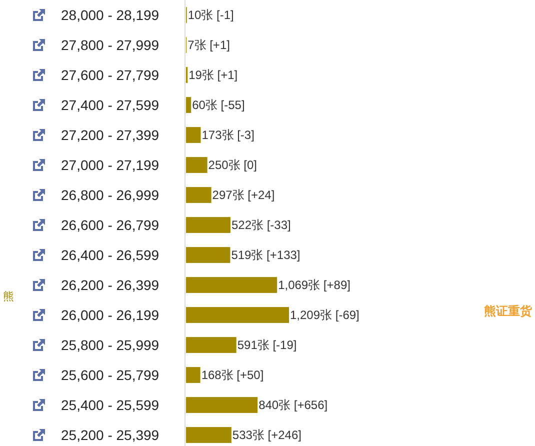 This screenshot has width=535, height=446. Describe the element at coordinates (110, 134) in the screenshot. I see `y-tick-label: 27,200 - 27,399` at that location.